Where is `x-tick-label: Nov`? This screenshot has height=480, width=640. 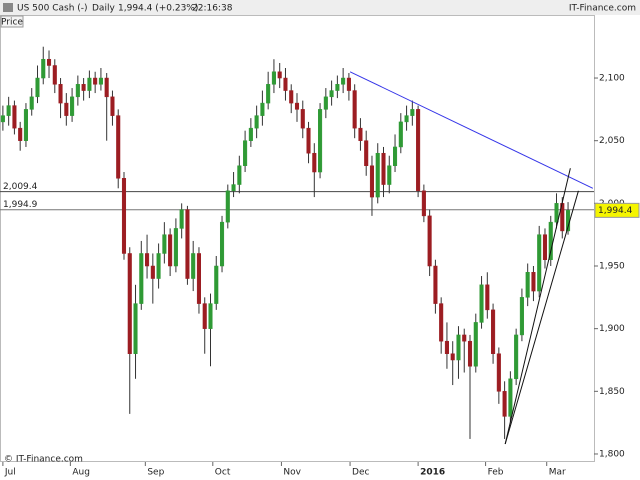
x-tick-label: Nov is located at coordinates (292, 473).